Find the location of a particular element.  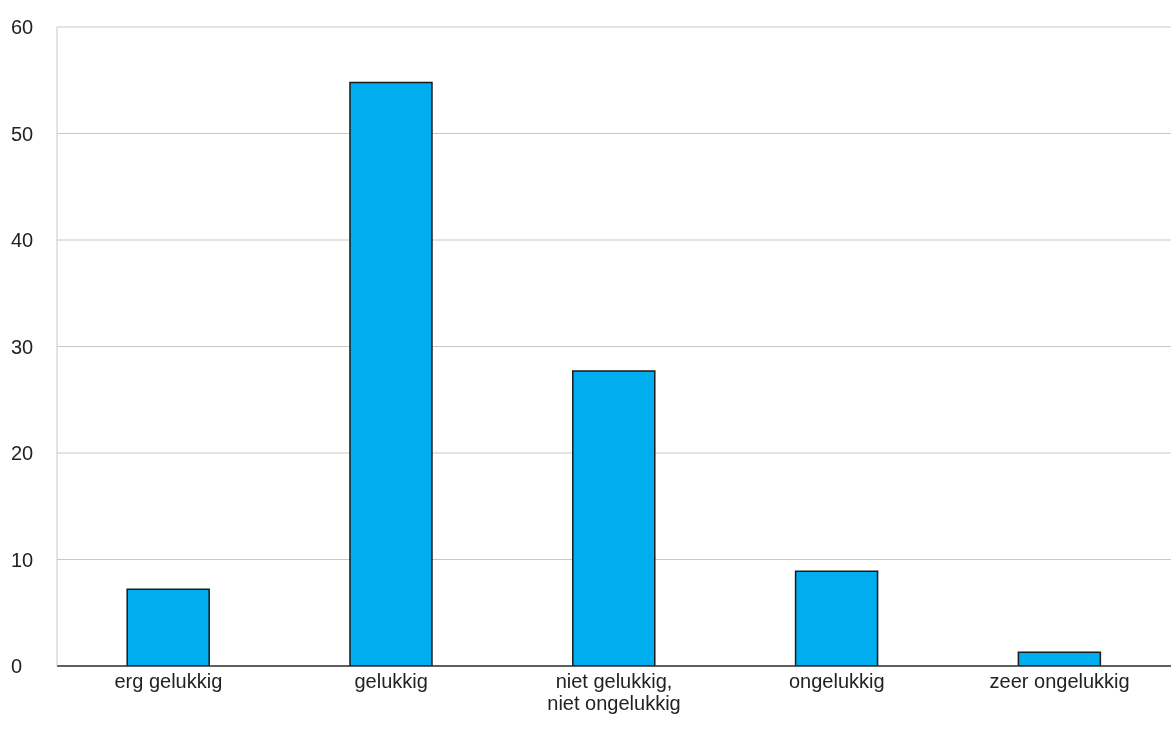

y-tick-label: 10 is located at coordinates (22, 559).